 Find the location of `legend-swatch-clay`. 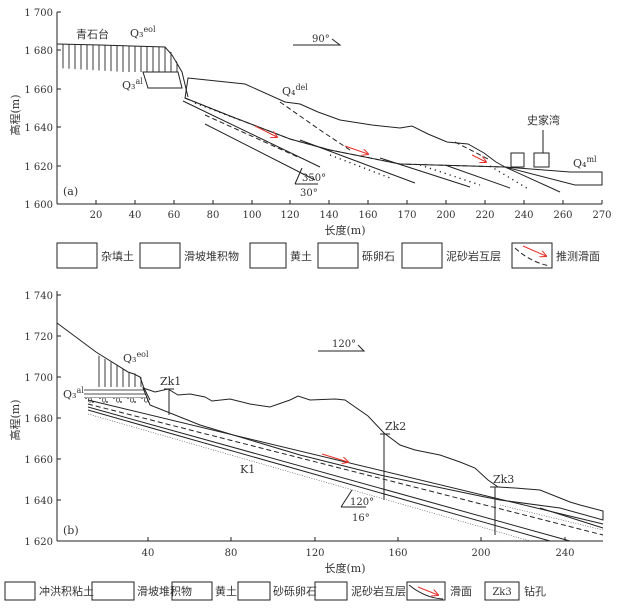

legend-swatch-clay is located at coordinates (20, 591).